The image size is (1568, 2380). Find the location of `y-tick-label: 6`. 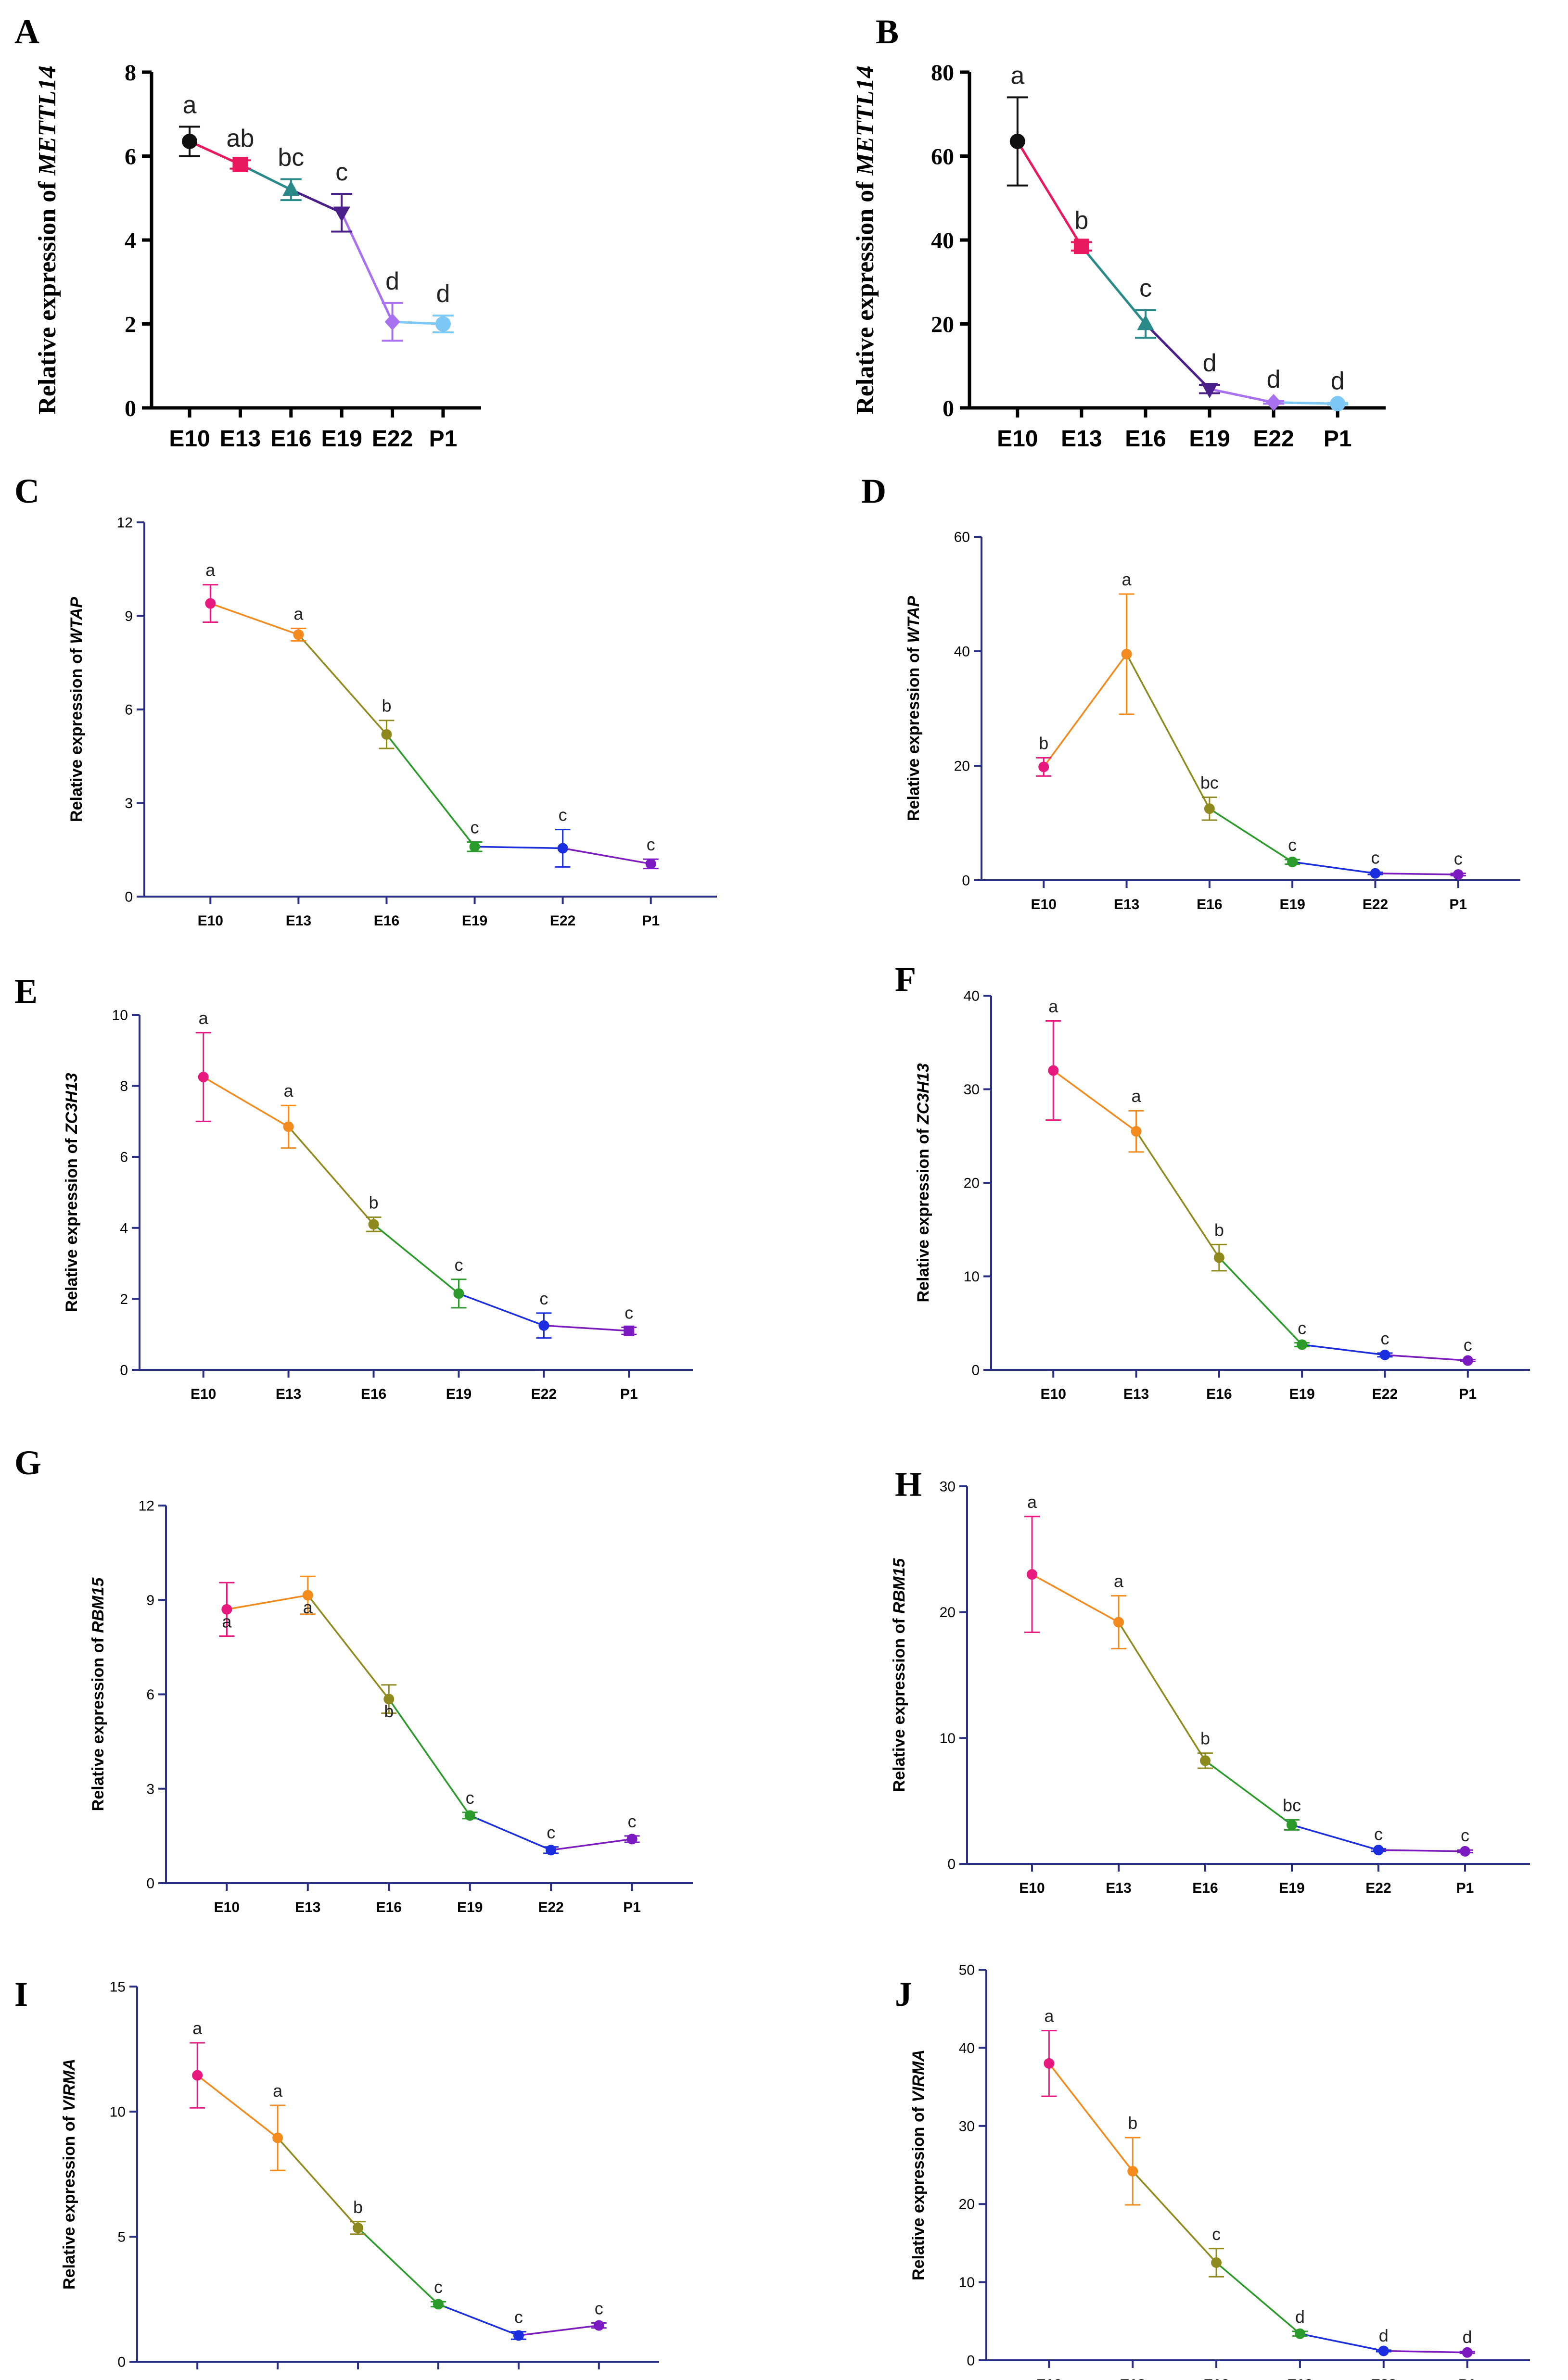

y-tick-label: 6 is located at coordinates (150, 1695).